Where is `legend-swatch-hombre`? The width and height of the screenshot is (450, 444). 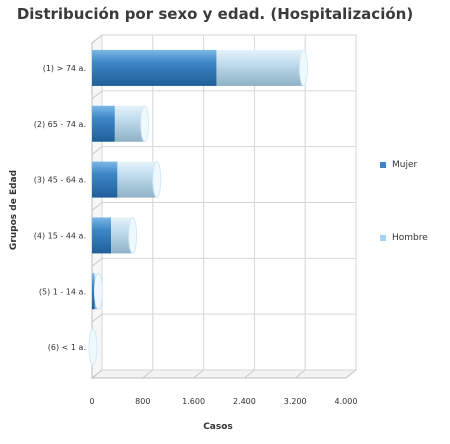 legend-swatch-hombre is located at coordinates (383, 237).